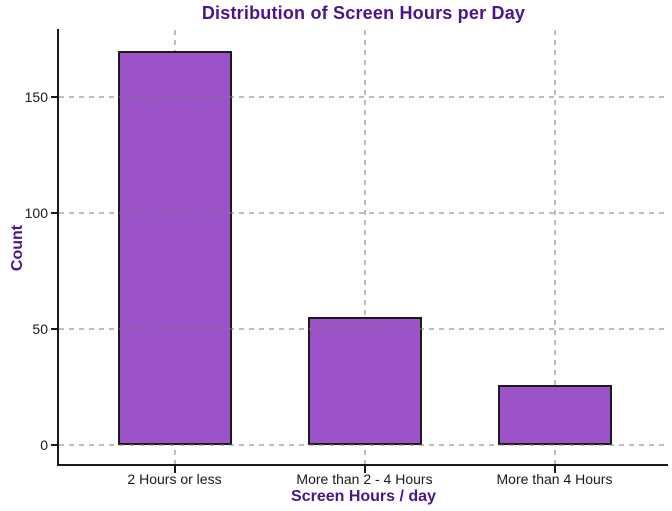 The image size is (672, 511). What do you see at coordinates (362, 465) in the screenshot?
I see `x-axis-line` at bounding box center [362, 465].